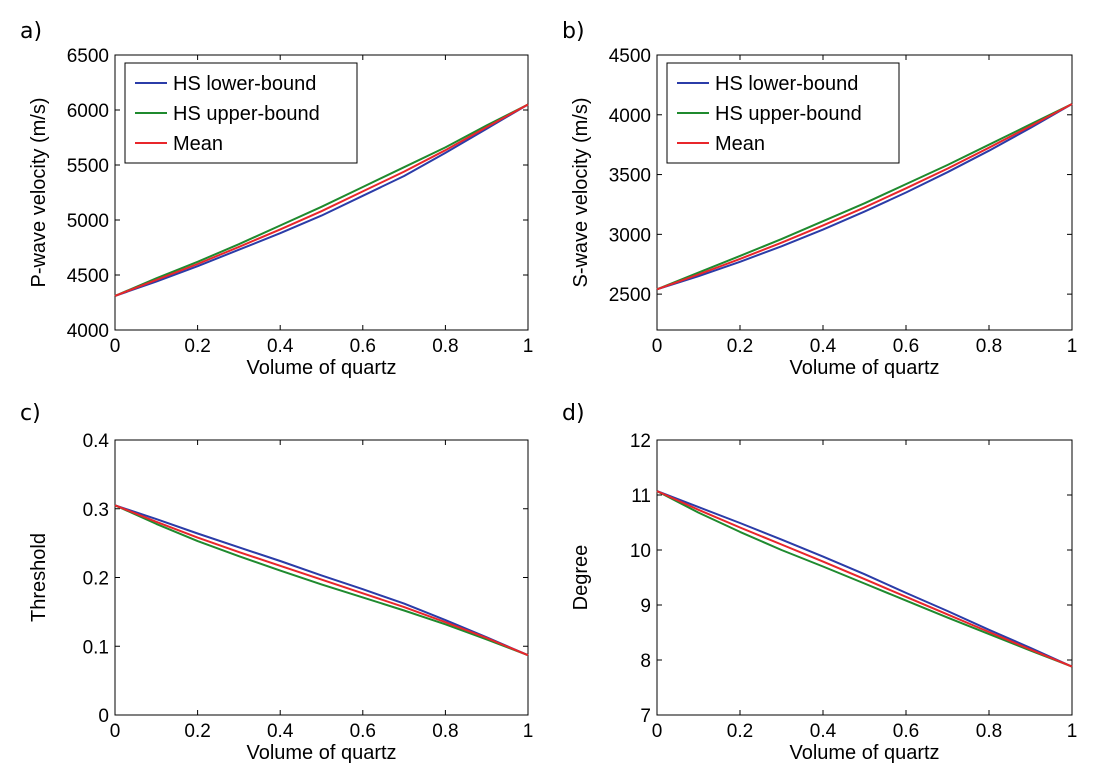 The height and width of the screenshot is (780, 1100). What do you see at coordinates (96, 647) in the screenshot?
I see `y-tick-label: 0.1` at bounding box center [96, 647].